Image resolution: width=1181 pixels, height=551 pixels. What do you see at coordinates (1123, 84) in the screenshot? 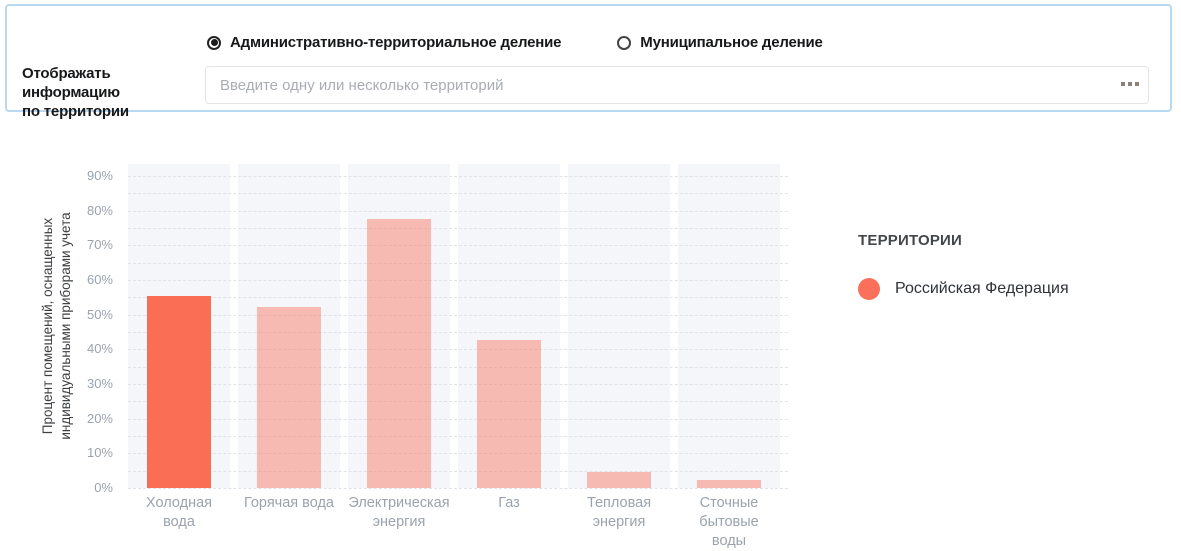
I see `ellipsis-squares-icon` at bounding box center [1123, 84].